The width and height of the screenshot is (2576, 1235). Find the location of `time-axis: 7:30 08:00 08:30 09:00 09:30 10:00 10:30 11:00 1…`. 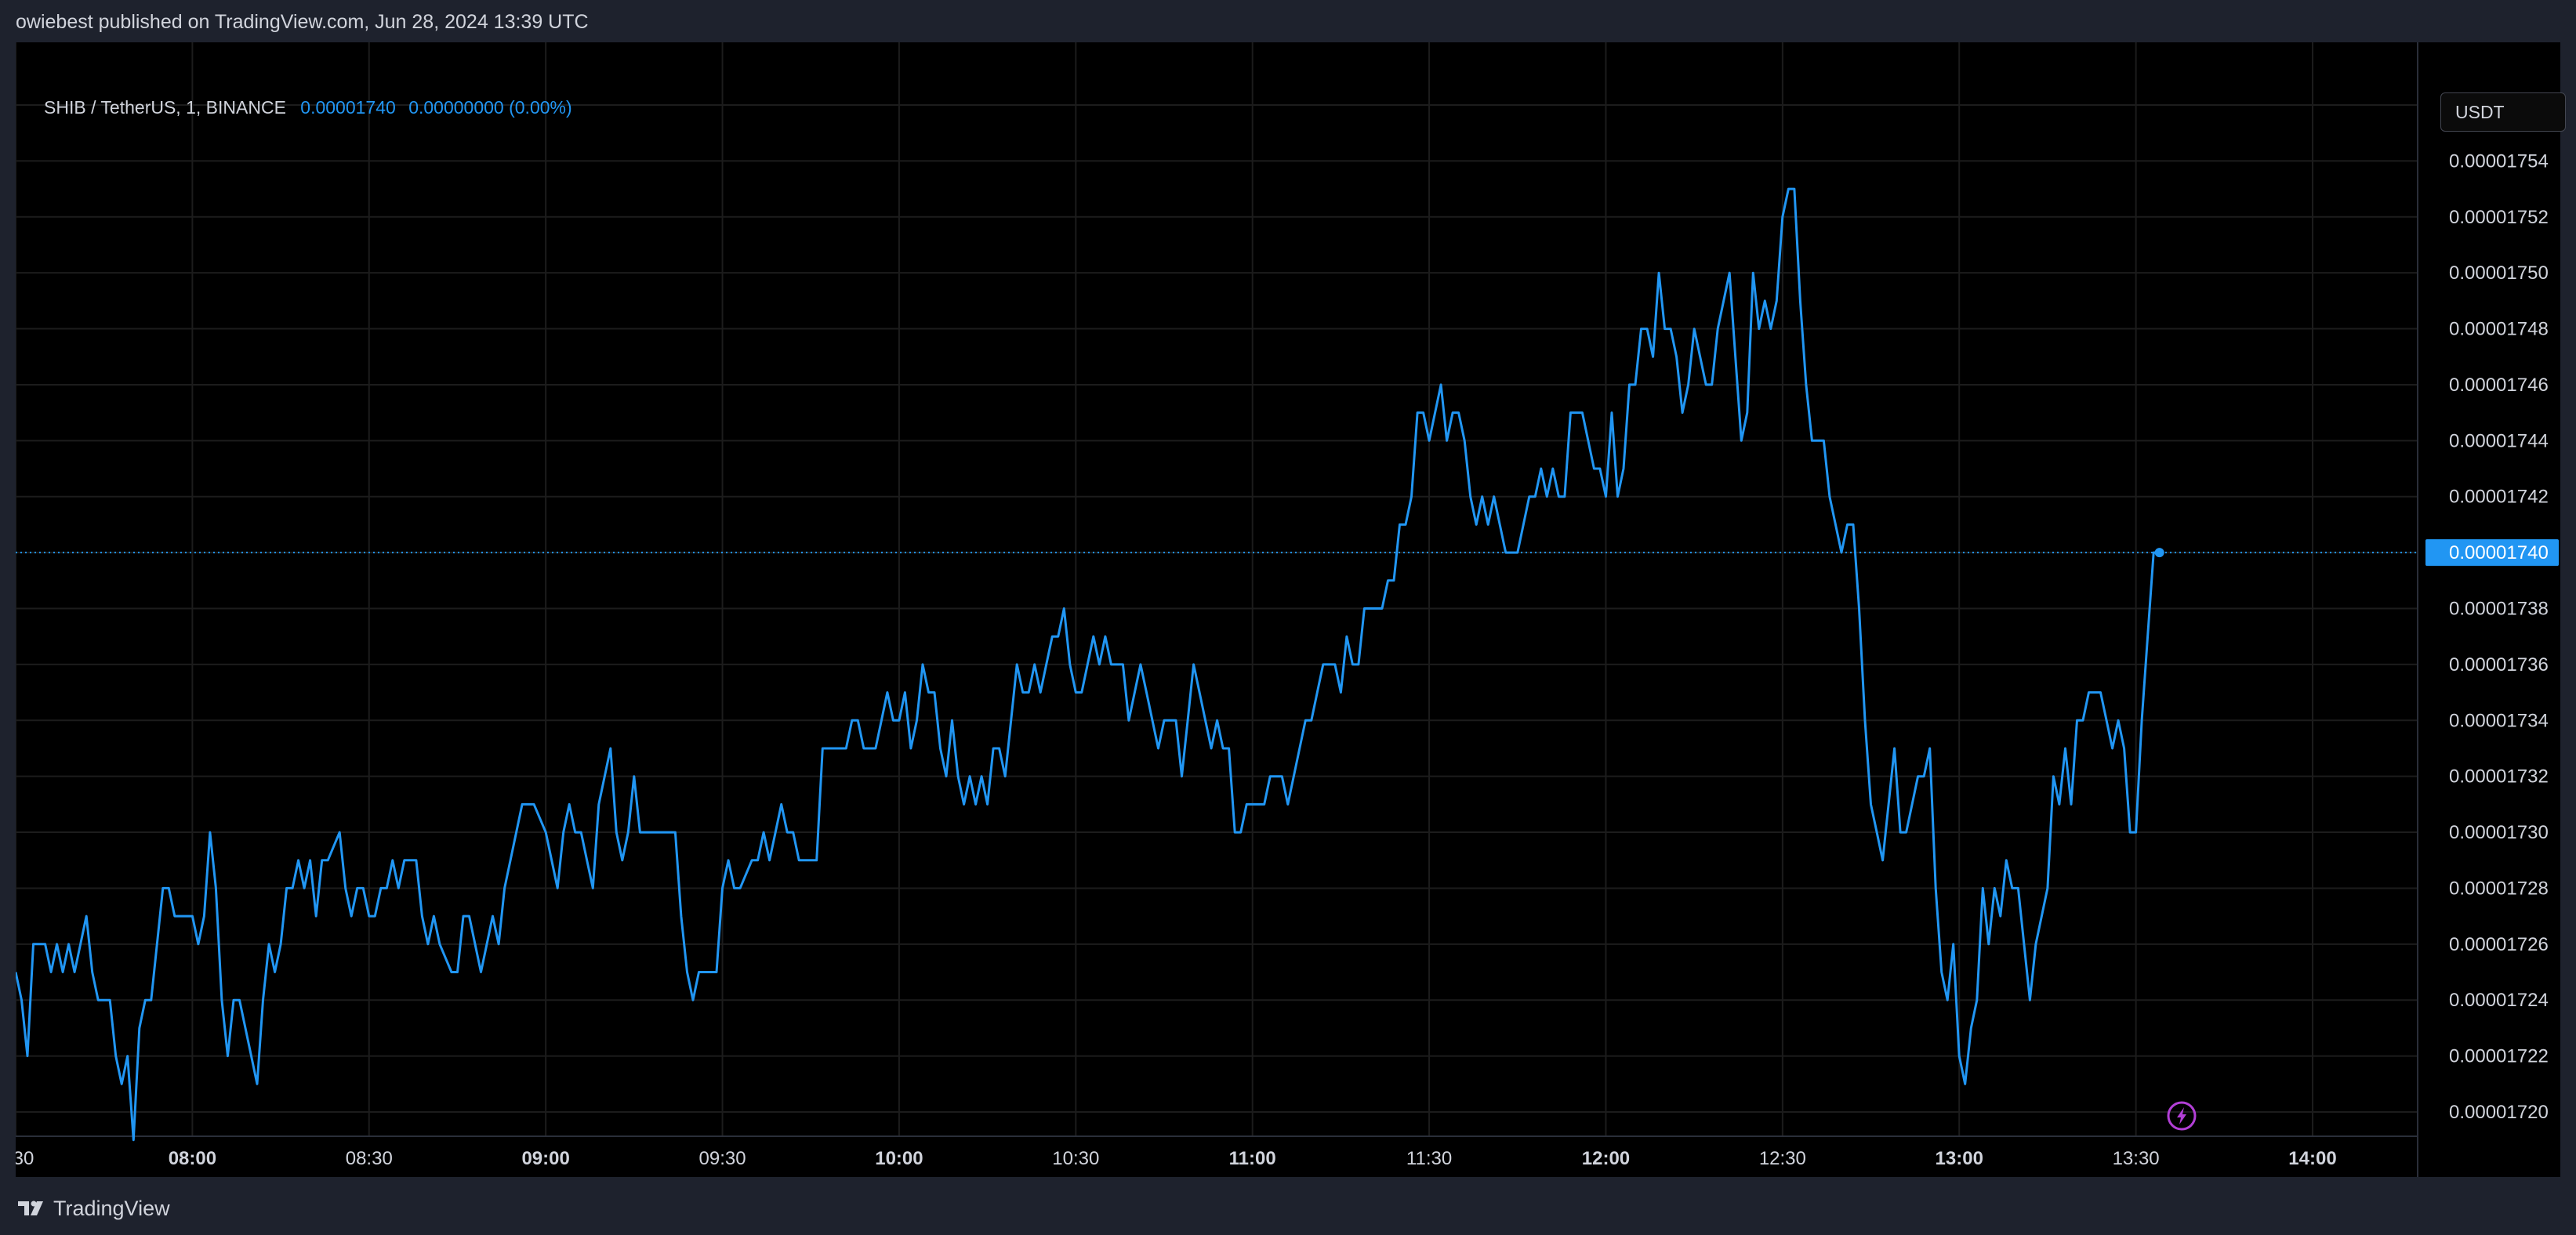

time-axis: 7:30 08:00 08:30 09:00 09:30 10:00 10:30 11:00 1… is located at coordinates (1177, 1158).